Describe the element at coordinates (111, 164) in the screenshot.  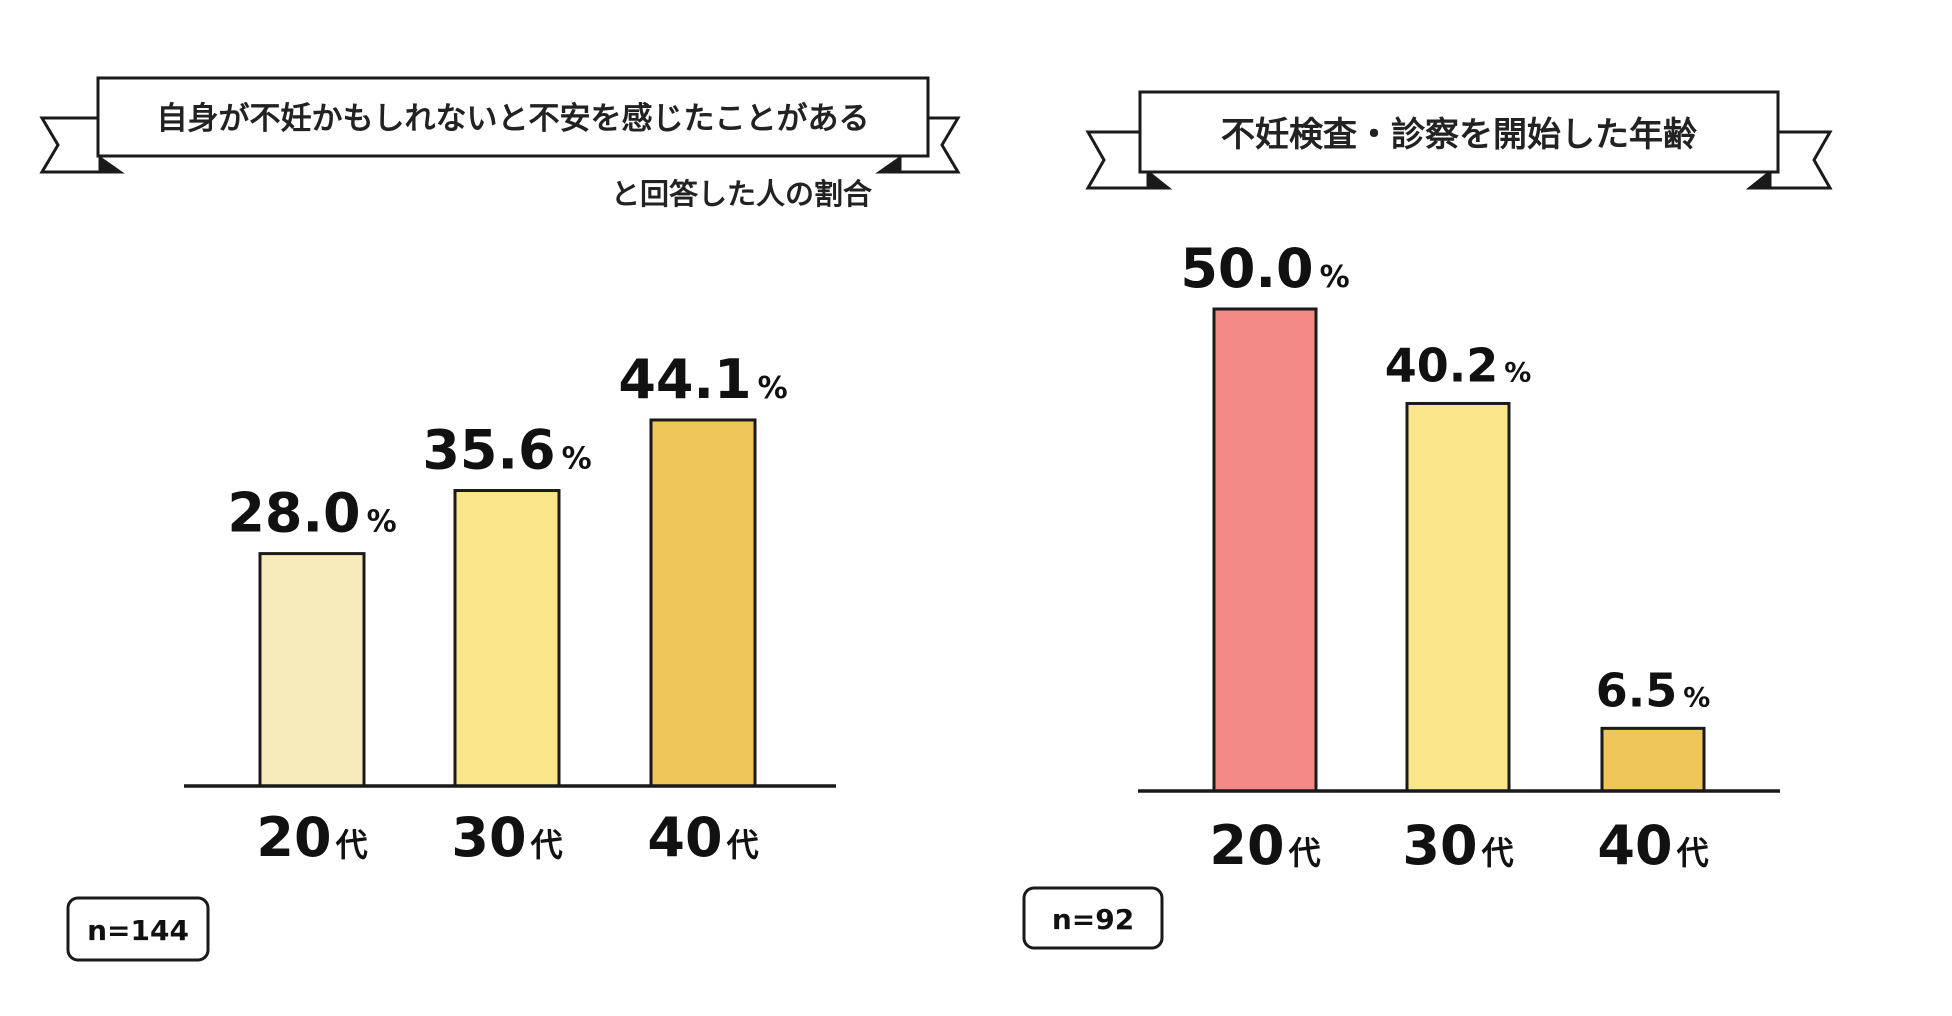
I see `left-ribbon-fold-left` at that location.